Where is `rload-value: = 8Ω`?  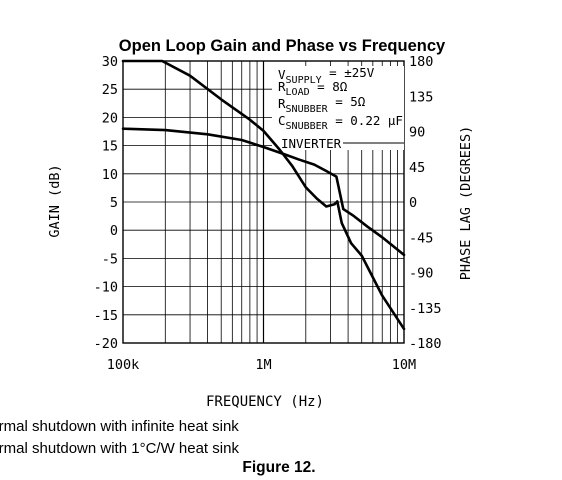 rload-value: = 8Ω is located at coordinates (329, 86).